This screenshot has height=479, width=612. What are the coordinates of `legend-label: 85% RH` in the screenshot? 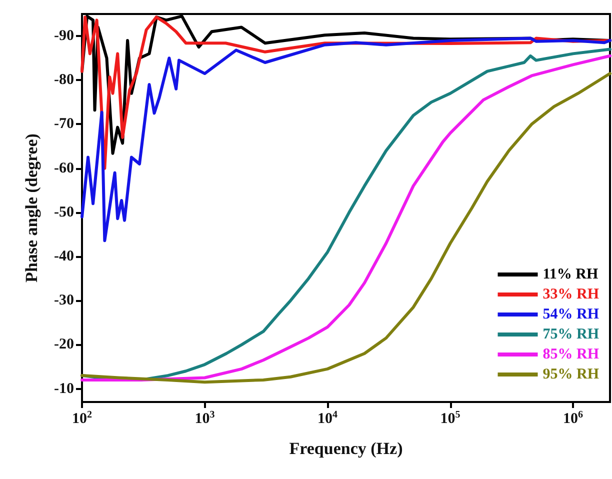 It's located at (571, 354).